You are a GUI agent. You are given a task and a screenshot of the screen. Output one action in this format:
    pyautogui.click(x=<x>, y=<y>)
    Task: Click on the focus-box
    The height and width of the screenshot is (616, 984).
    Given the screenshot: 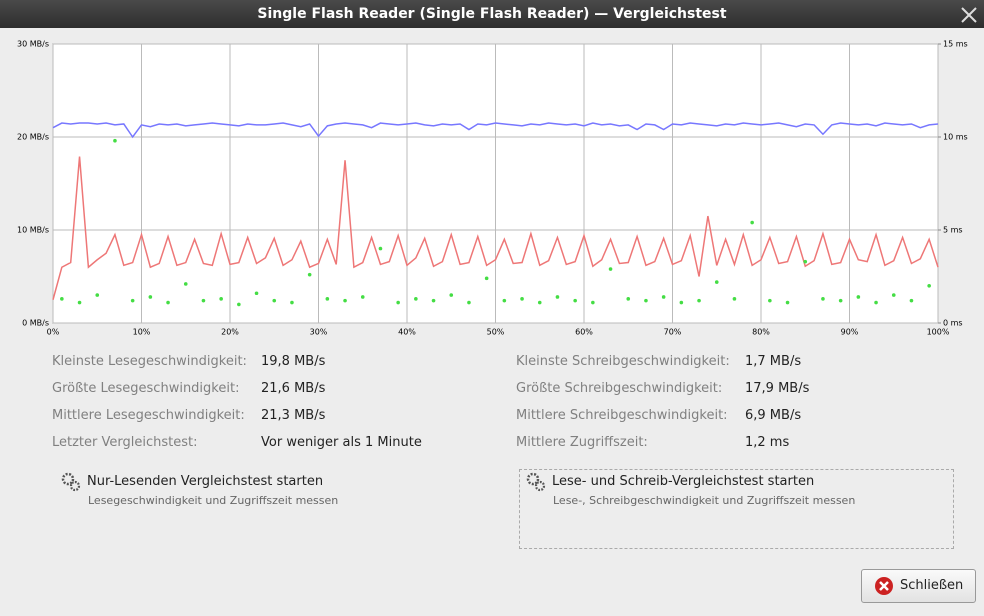 What is the action you would take?
    pyautogui.click(x=736, y=509)
    